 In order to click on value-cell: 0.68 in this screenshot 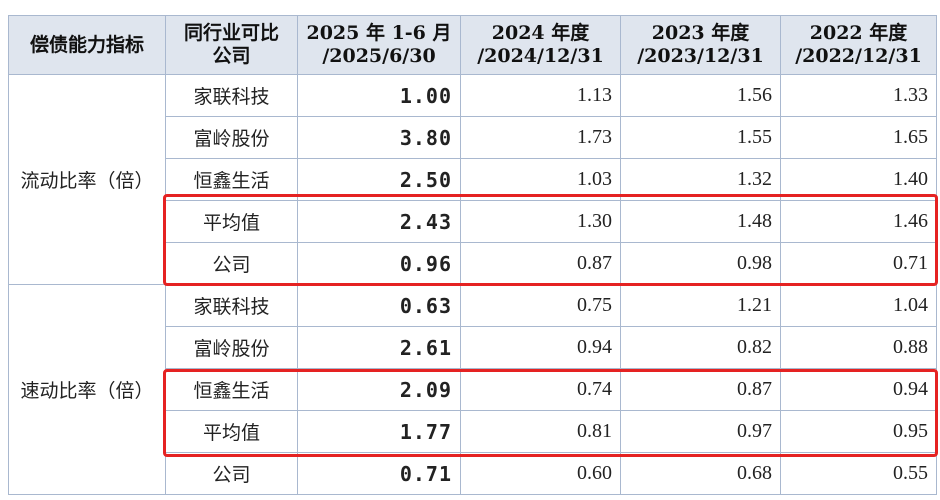, I will do `click(700, 473)`.